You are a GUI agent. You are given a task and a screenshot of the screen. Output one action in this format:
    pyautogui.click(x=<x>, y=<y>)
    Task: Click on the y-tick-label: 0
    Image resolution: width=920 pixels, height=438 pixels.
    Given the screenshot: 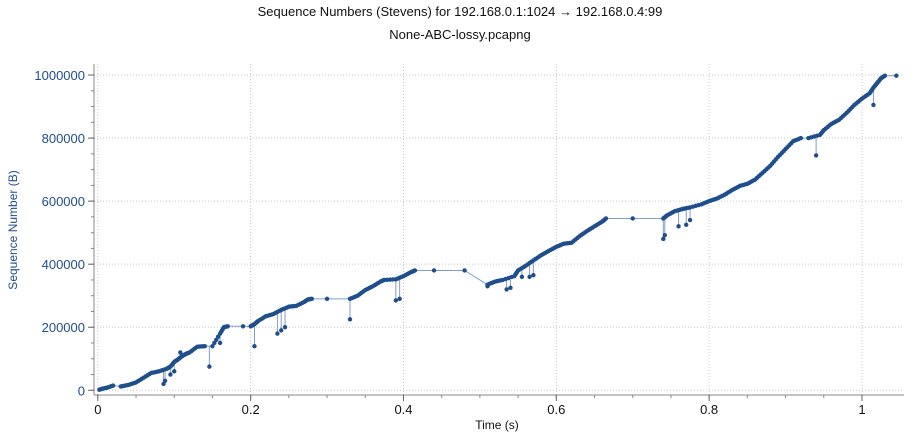 What is the action you would take?
    pyautogui.click(x=81, y=390)
    